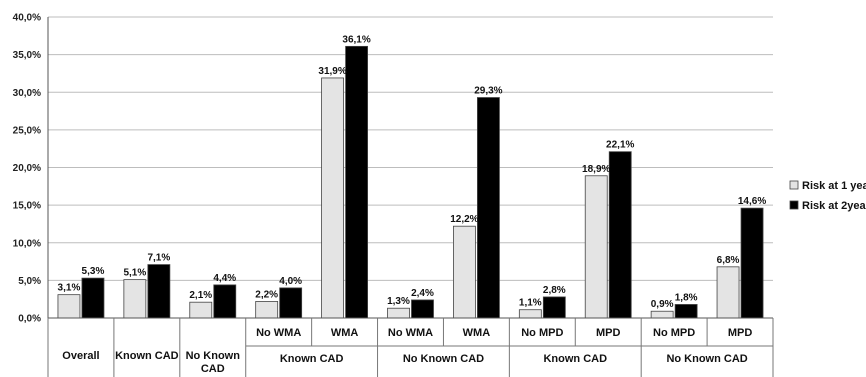 The width and height of the screenshot is (866, 377). Describe the element at coordinates (834, 206) in the screenshot. I see `legend-label: Risk at 2years` at that location.